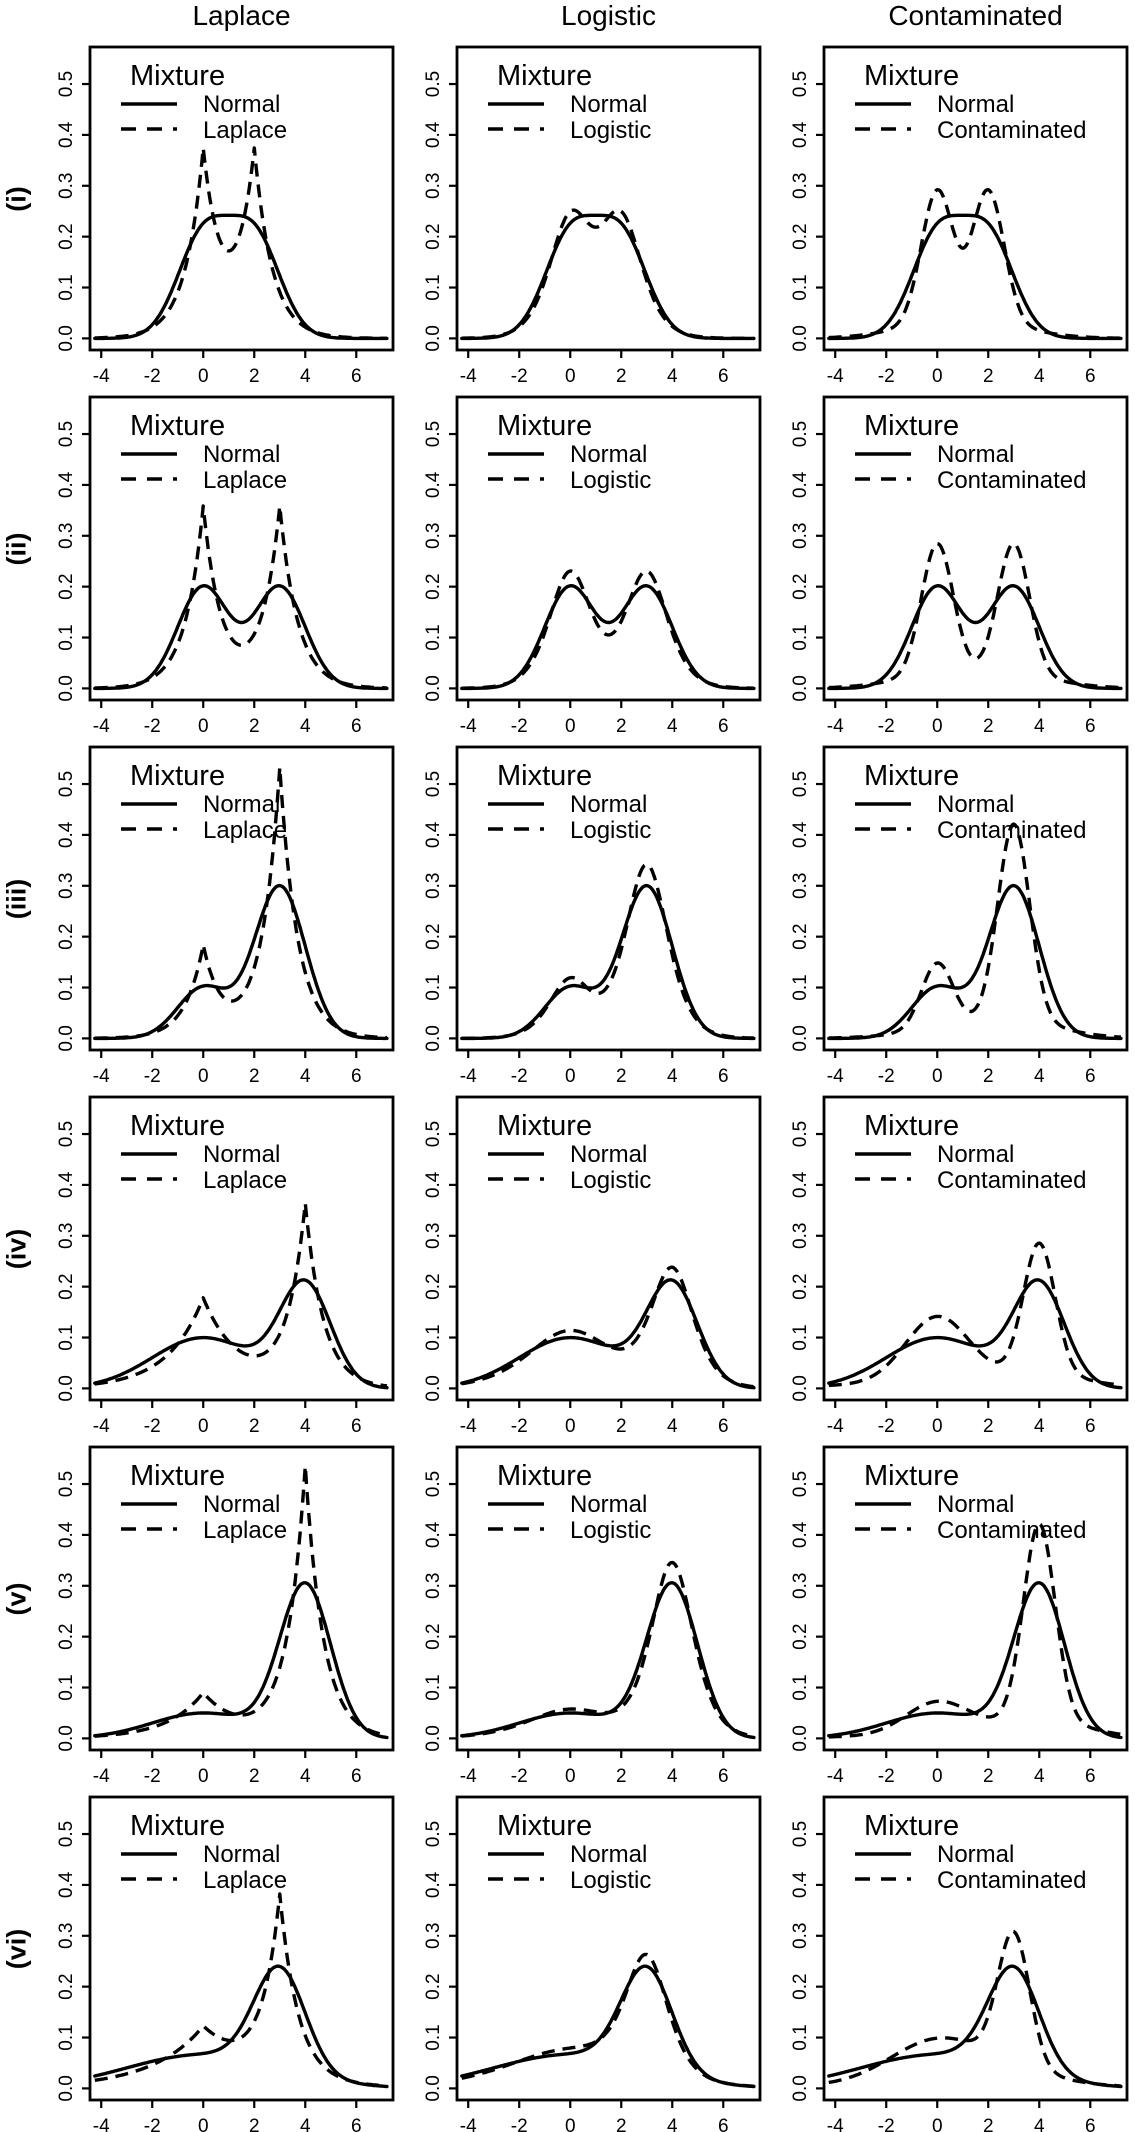  What do you see at coordinates (608, 15) in the screenshot?
I see `column-title-logistic: Logistic` at bounding box center [608, 15].